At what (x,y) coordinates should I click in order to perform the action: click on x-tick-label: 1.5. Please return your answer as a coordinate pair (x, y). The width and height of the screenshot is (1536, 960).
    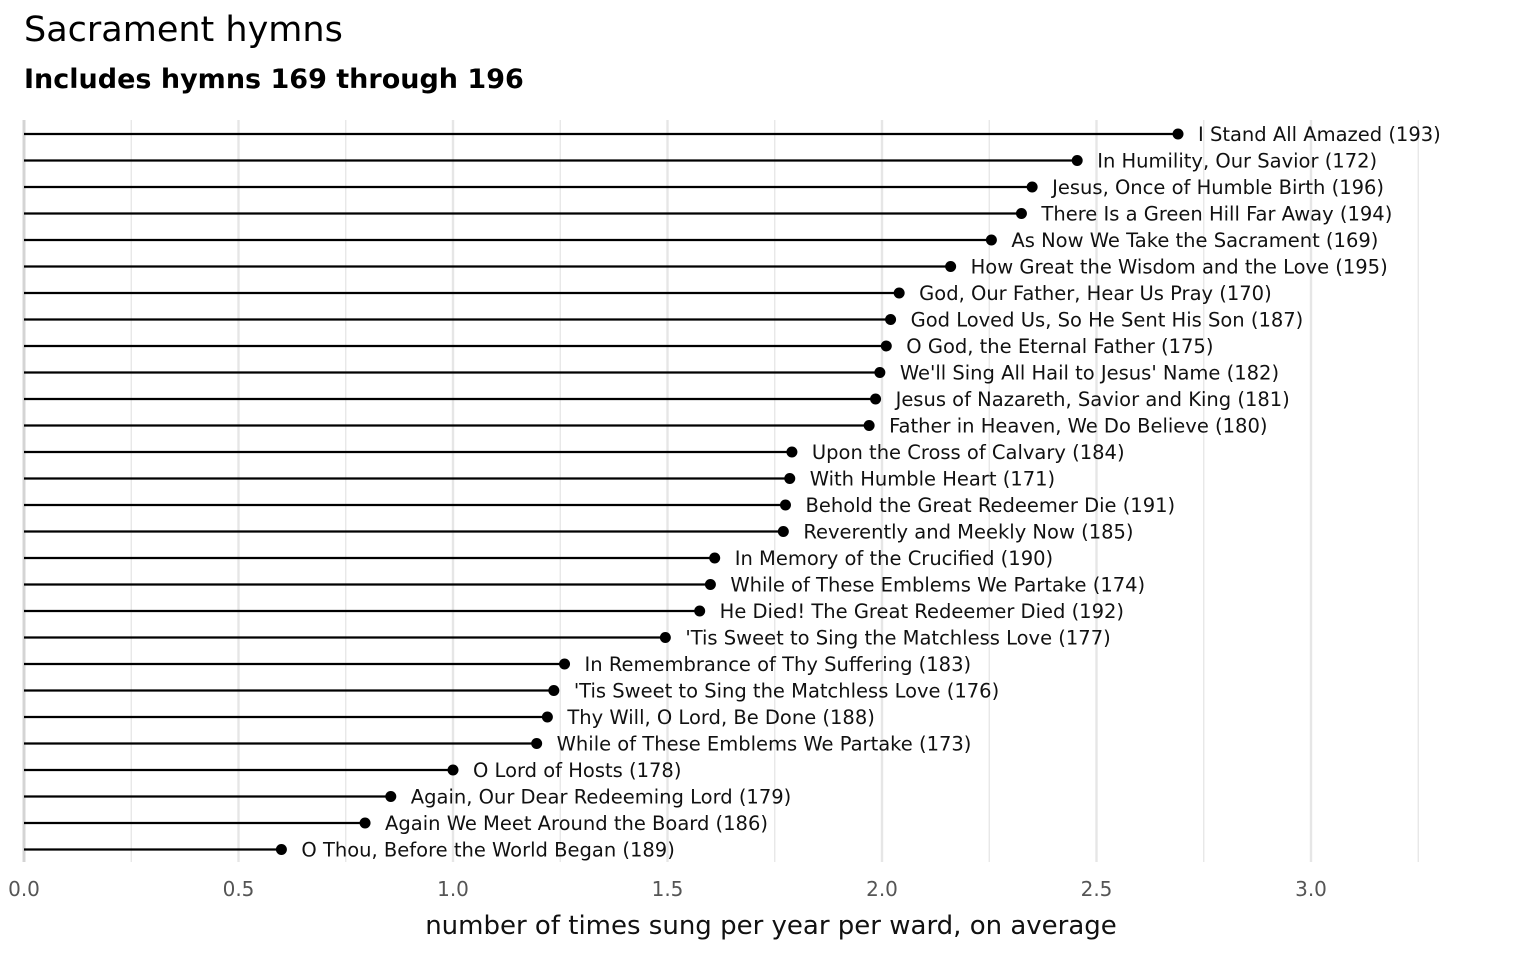
    Looking at the image, I should click on (668, 889).